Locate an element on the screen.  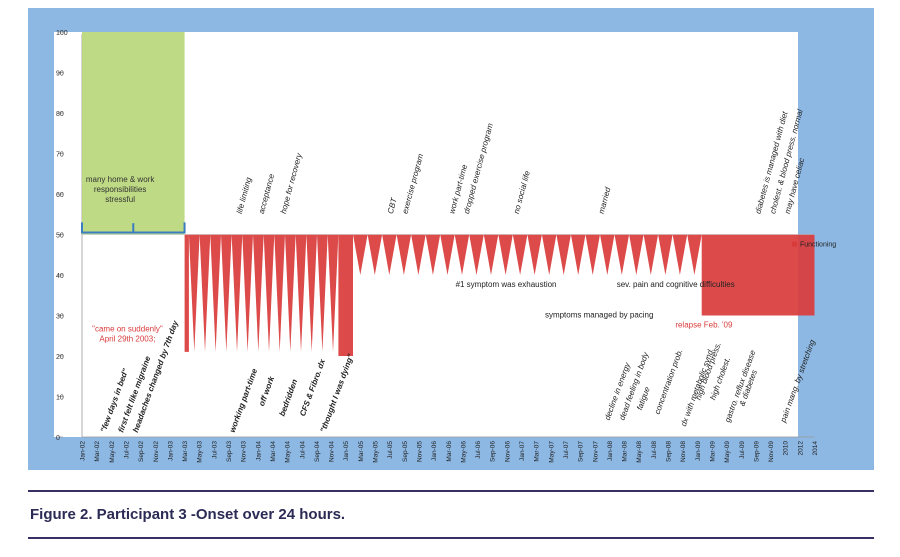
x-tick-label: Sep-06 is located at coordinates (493, 451).